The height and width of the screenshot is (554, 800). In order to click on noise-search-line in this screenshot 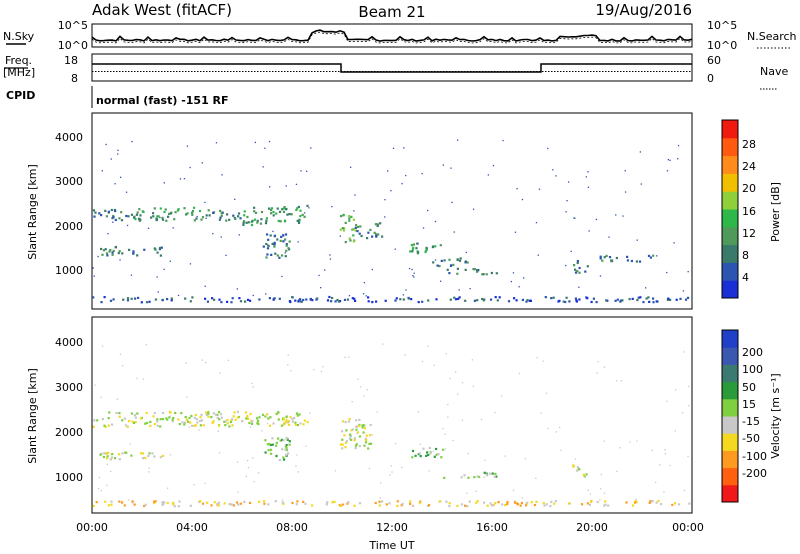, I will do `click(392, 37)`.